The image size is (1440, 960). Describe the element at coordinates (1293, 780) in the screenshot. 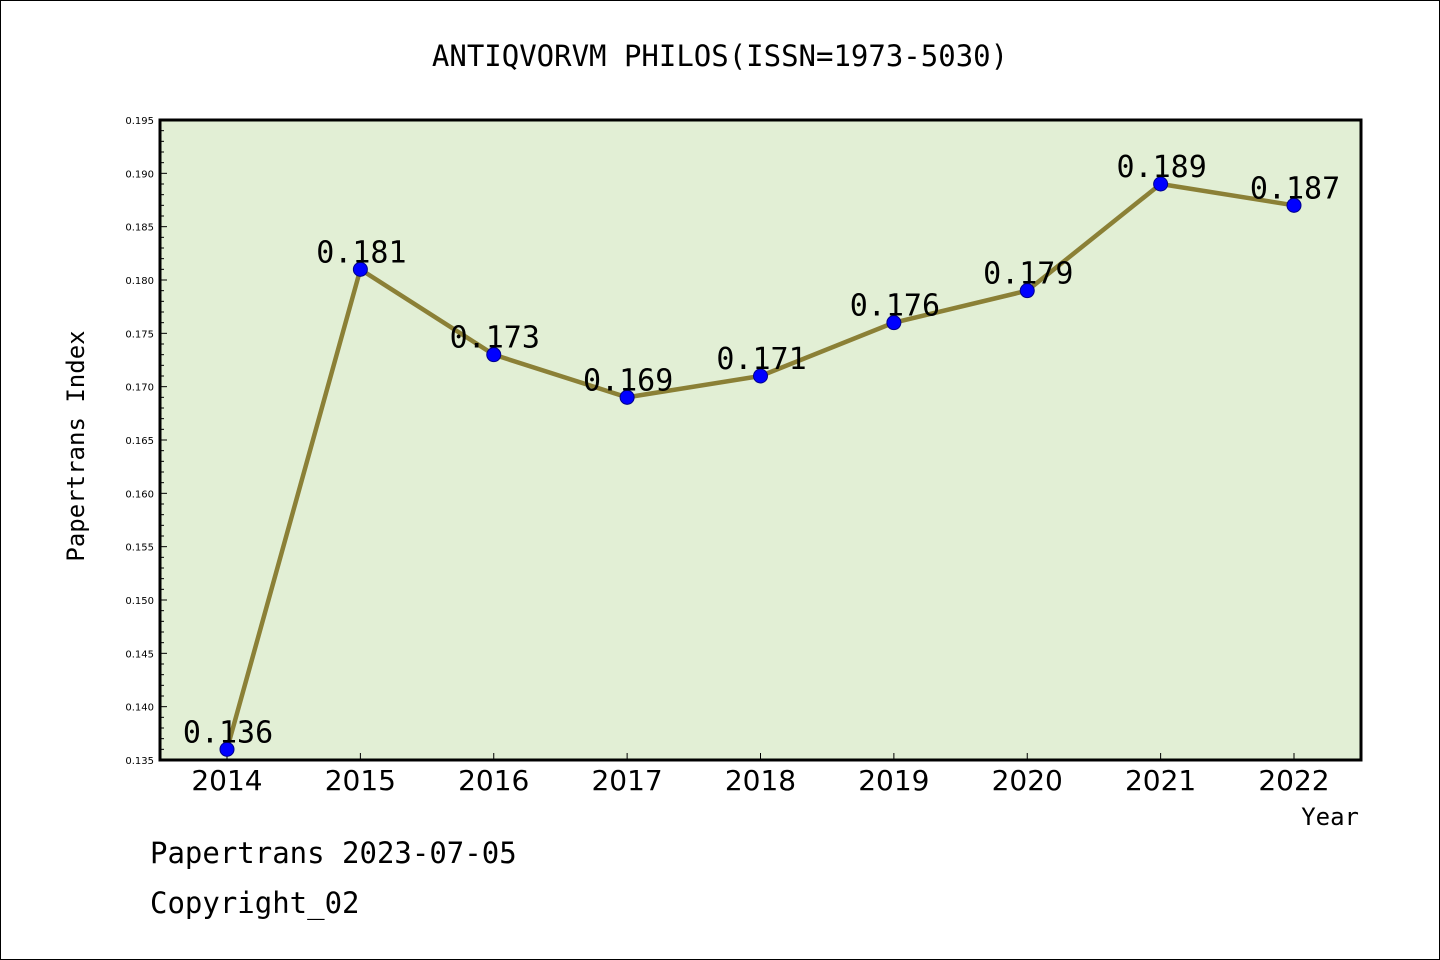

I see `x-tick-label: 2022` at that location.